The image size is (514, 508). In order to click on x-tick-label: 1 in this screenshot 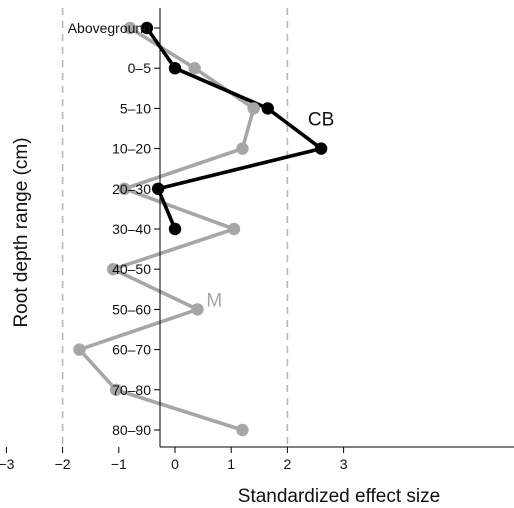, I will do `click(231, 464)`.